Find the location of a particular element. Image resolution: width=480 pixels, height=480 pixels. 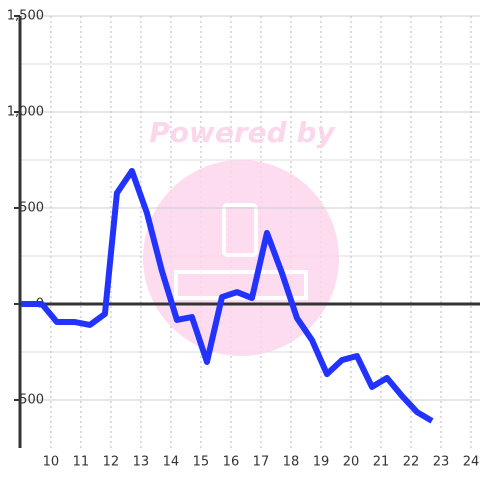

y-tick-label: 1,000 is located at coordinates (25, 112).